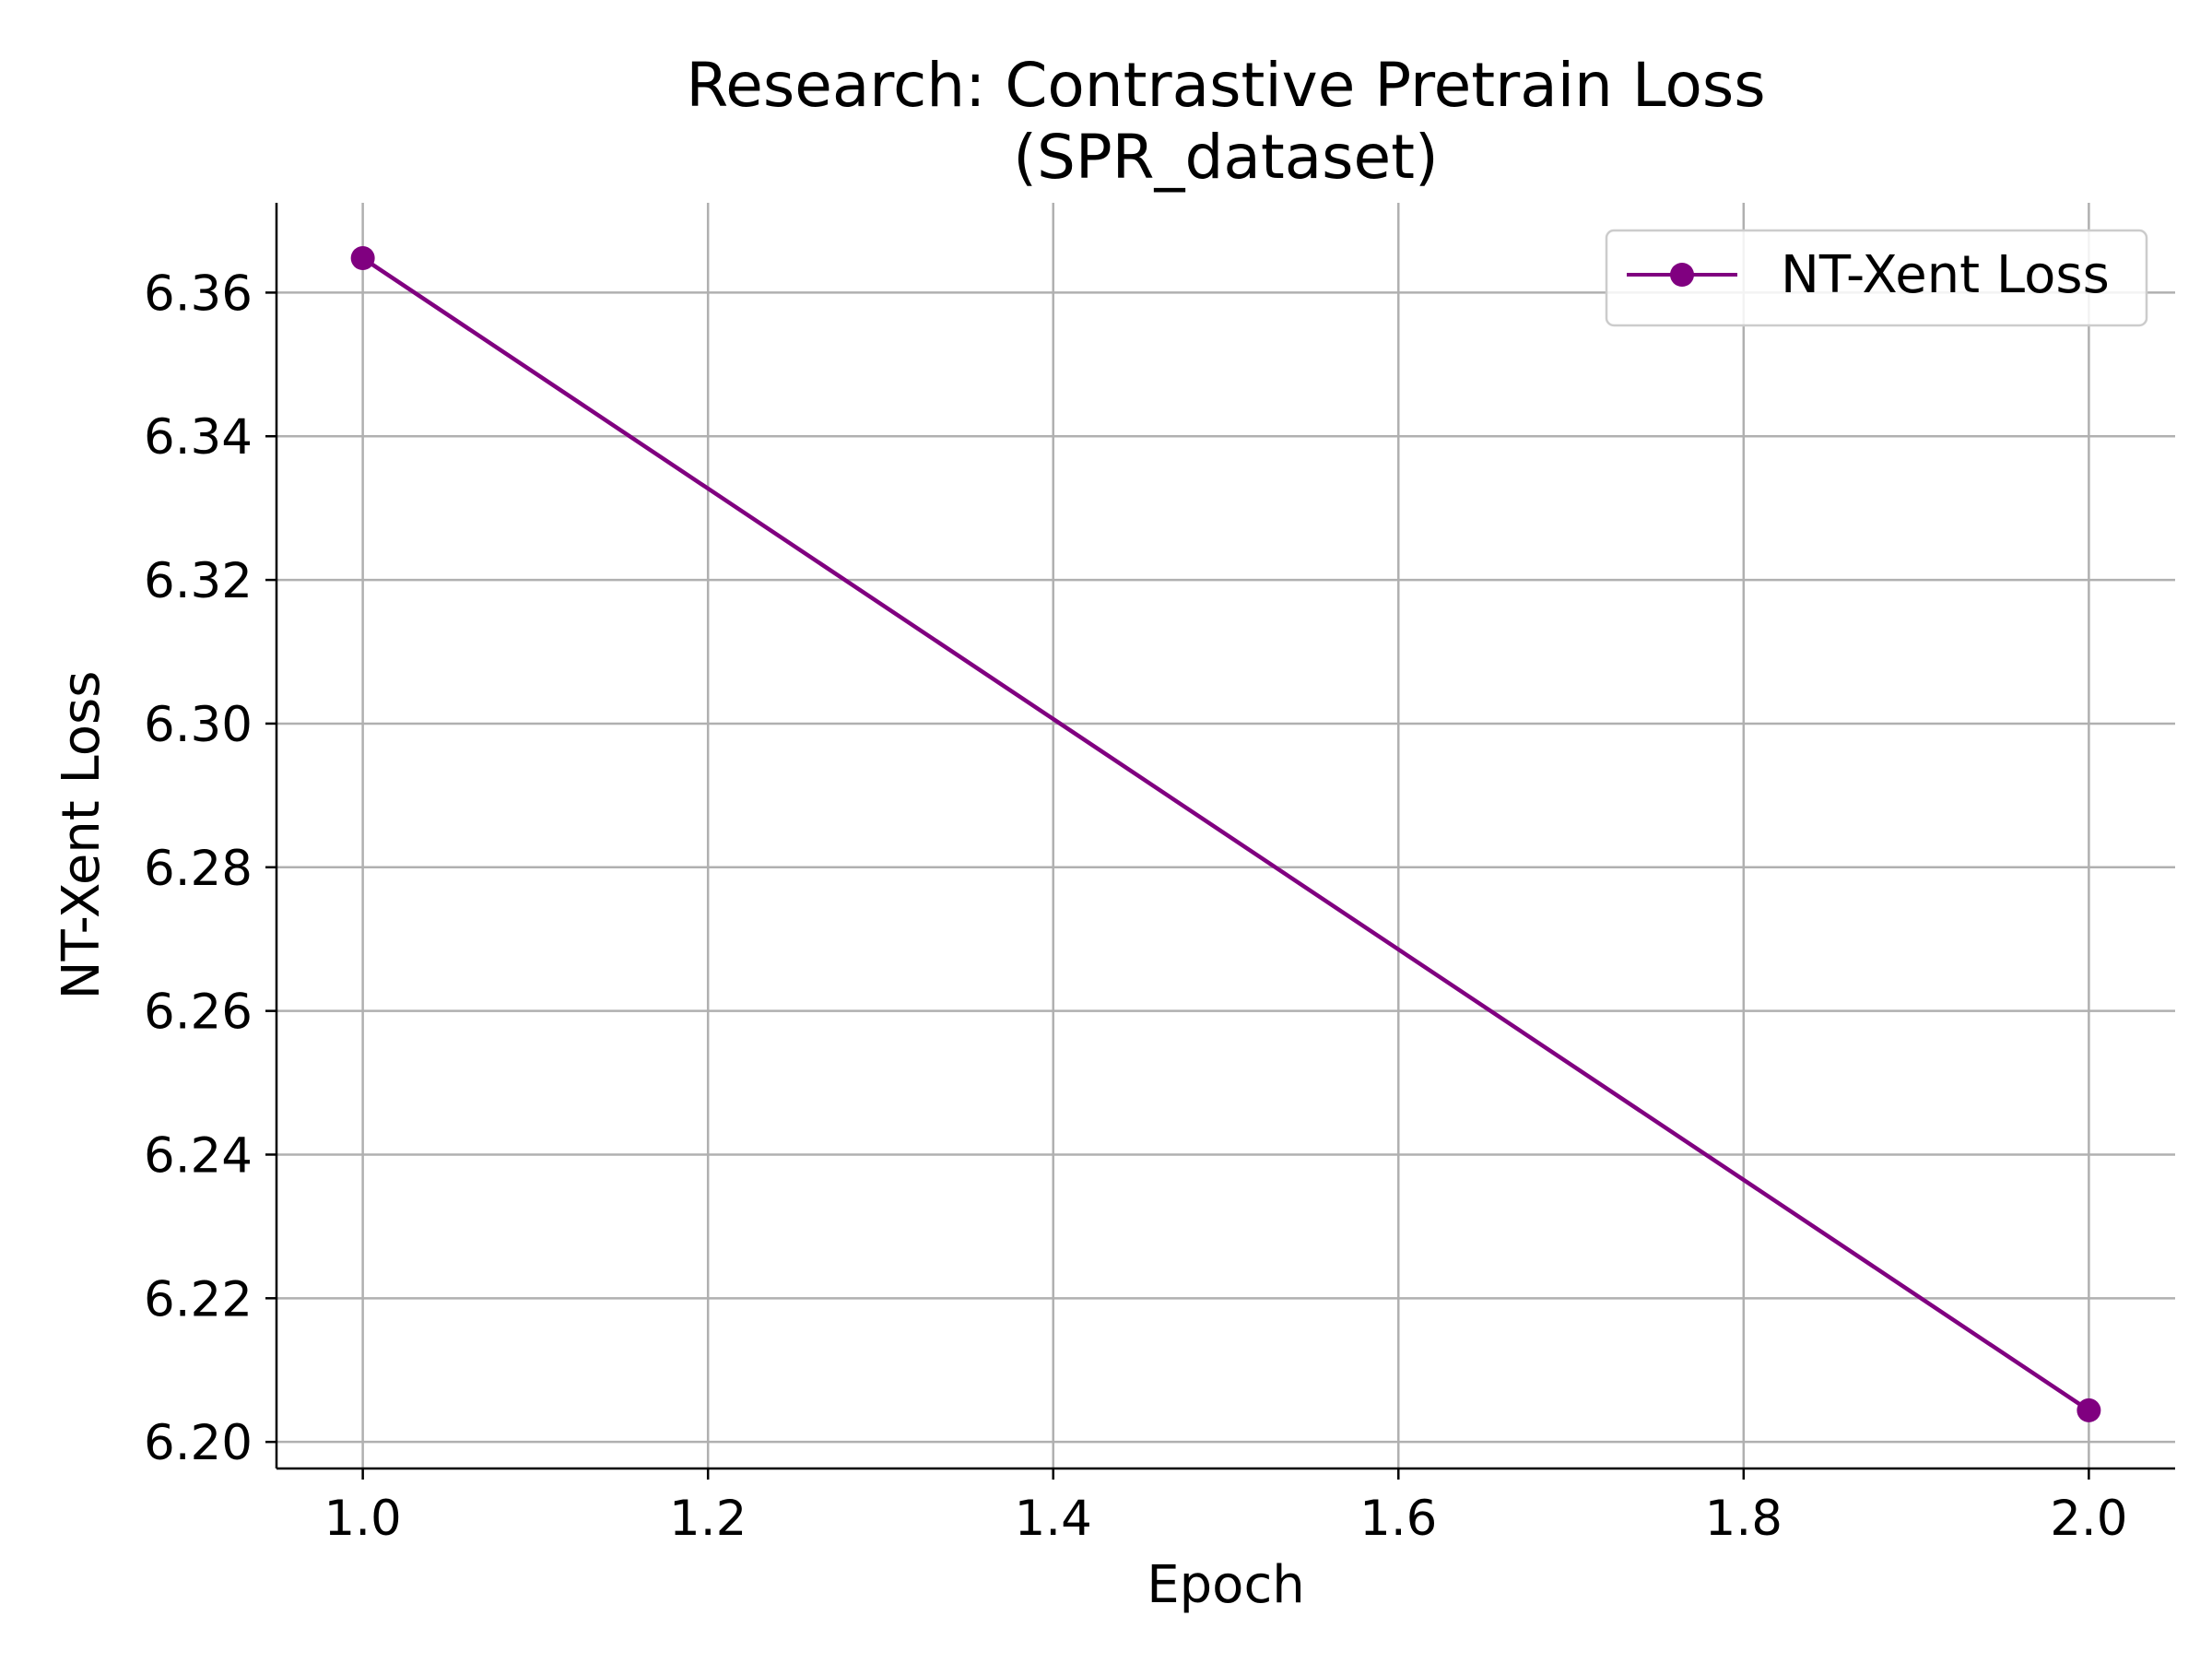  I want to click on y-tick-label: 6.26, so click(198, 1013).